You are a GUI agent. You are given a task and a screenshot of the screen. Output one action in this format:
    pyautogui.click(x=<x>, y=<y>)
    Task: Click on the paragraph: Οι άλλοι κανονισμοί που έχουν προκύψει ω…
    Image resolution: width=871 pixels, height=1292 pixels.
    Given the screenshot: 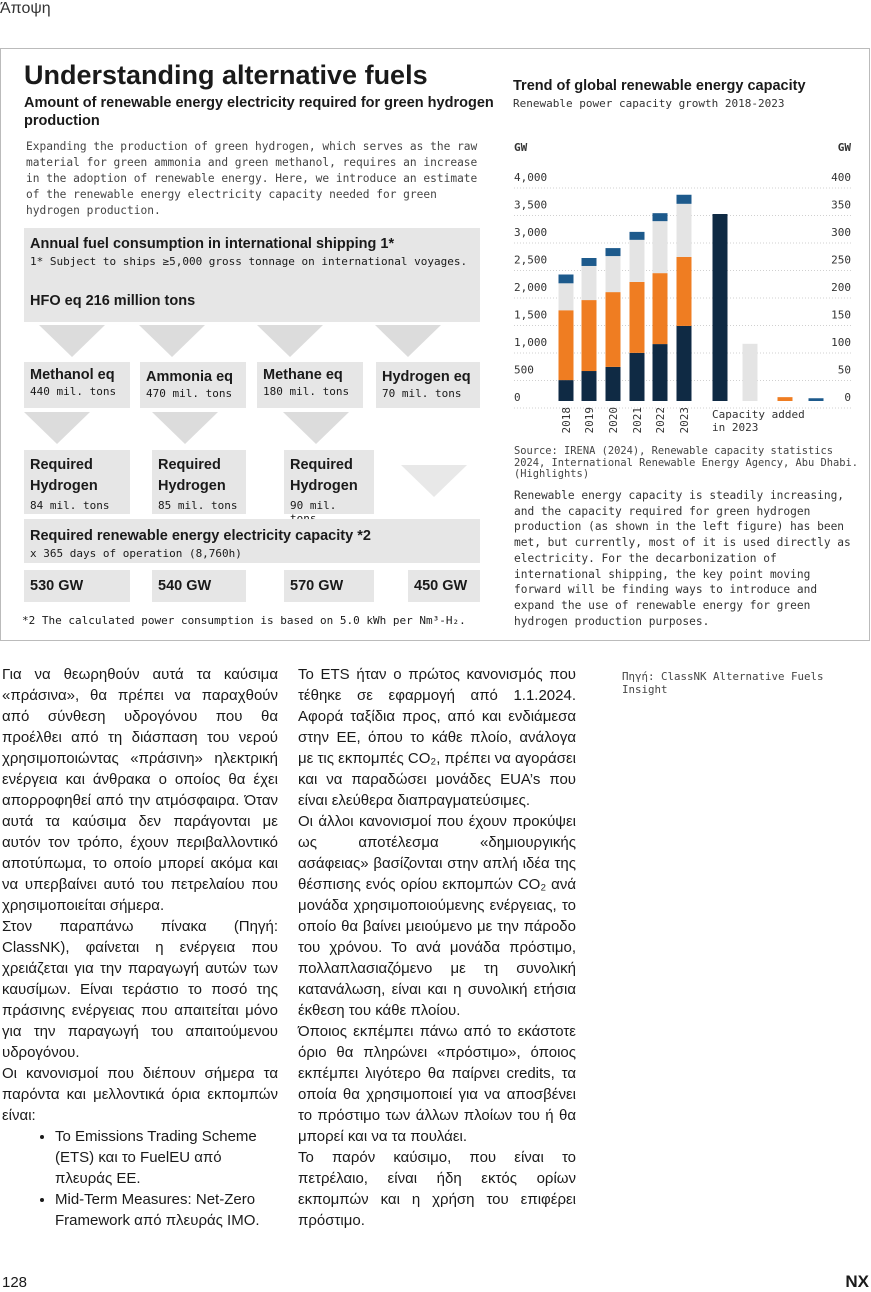 What is the action you would take?
    pyautogui.click(x=437, y=916)
    